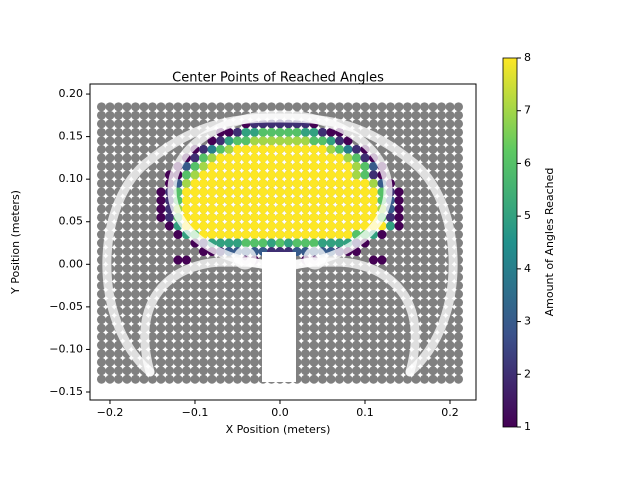 Image resolution: width=640 pixels, height=480 pixels. I want to click on x-tick-label: −0.2, so click(110, 412).